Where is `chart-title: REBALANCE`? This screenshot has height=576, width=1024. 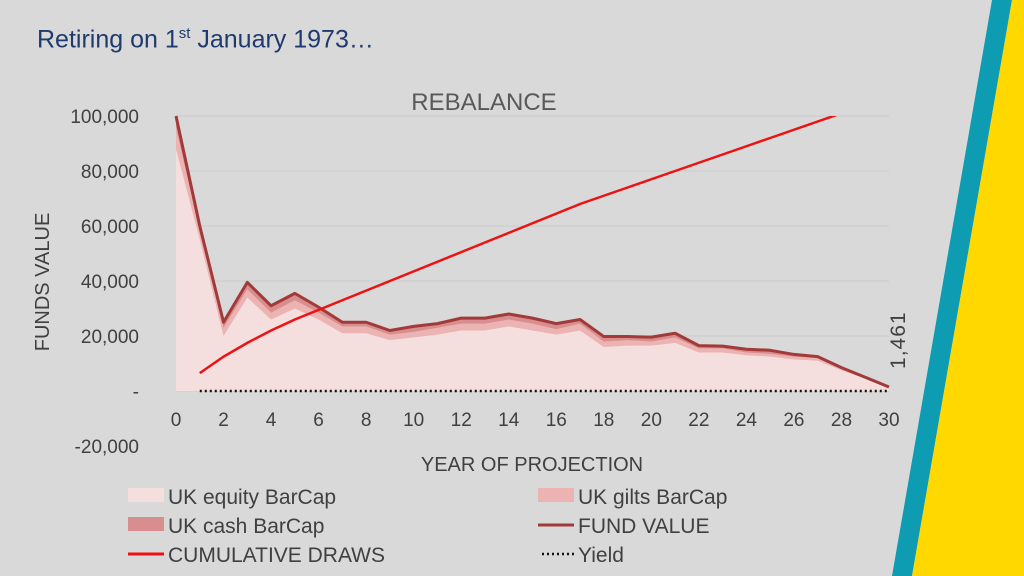
chart-title: REBALANCE is located at coordinates (483, 102).